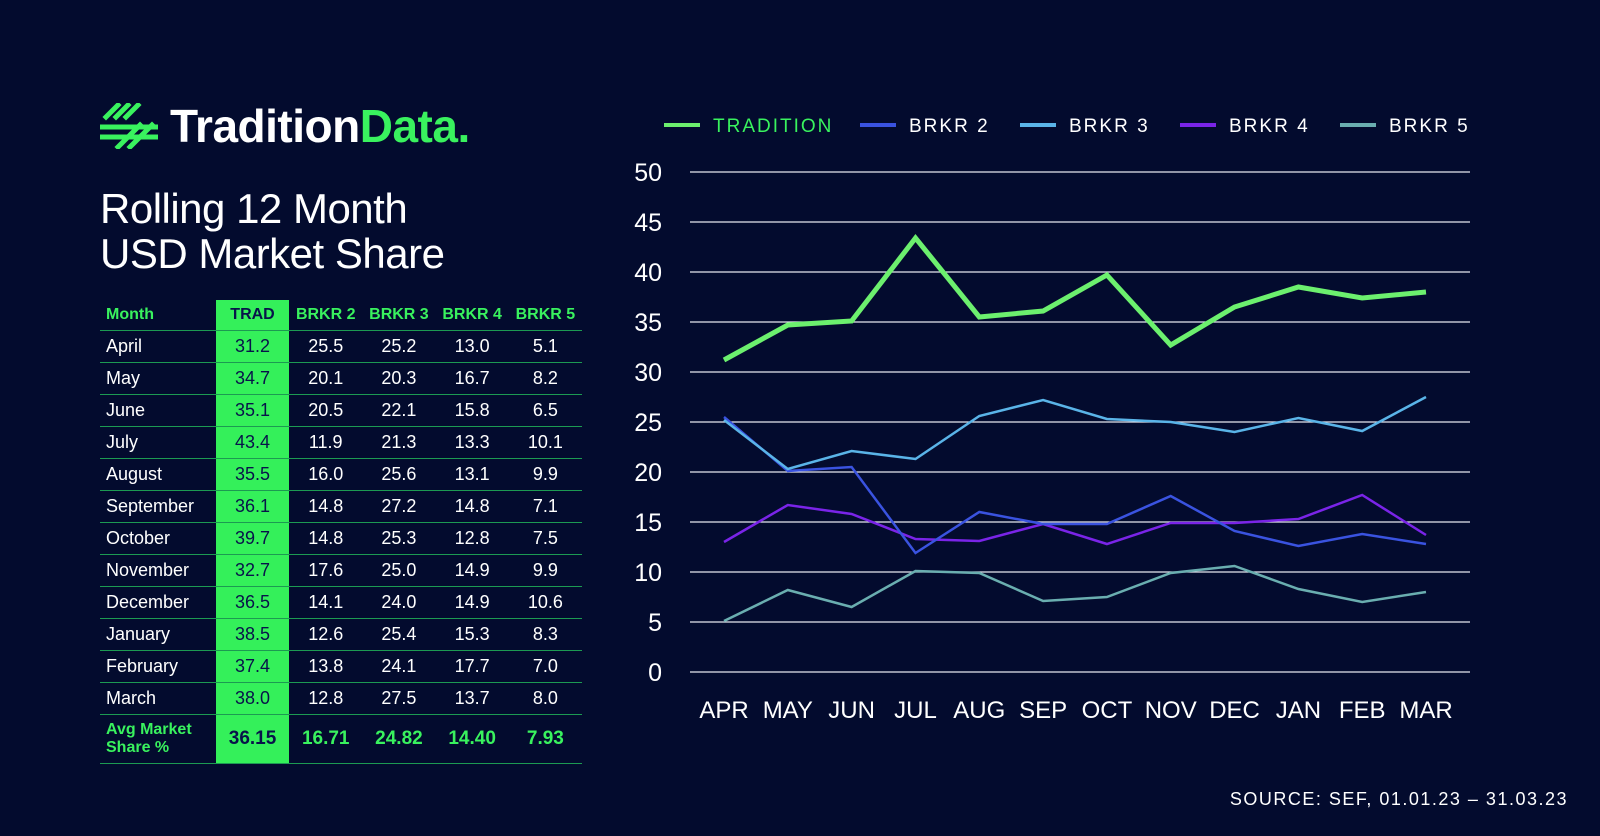 The image size is (1600, 836). Describe the element at coordinates (773, 126) in the screenshot. I see `legend-label: TRADITION` at that location.